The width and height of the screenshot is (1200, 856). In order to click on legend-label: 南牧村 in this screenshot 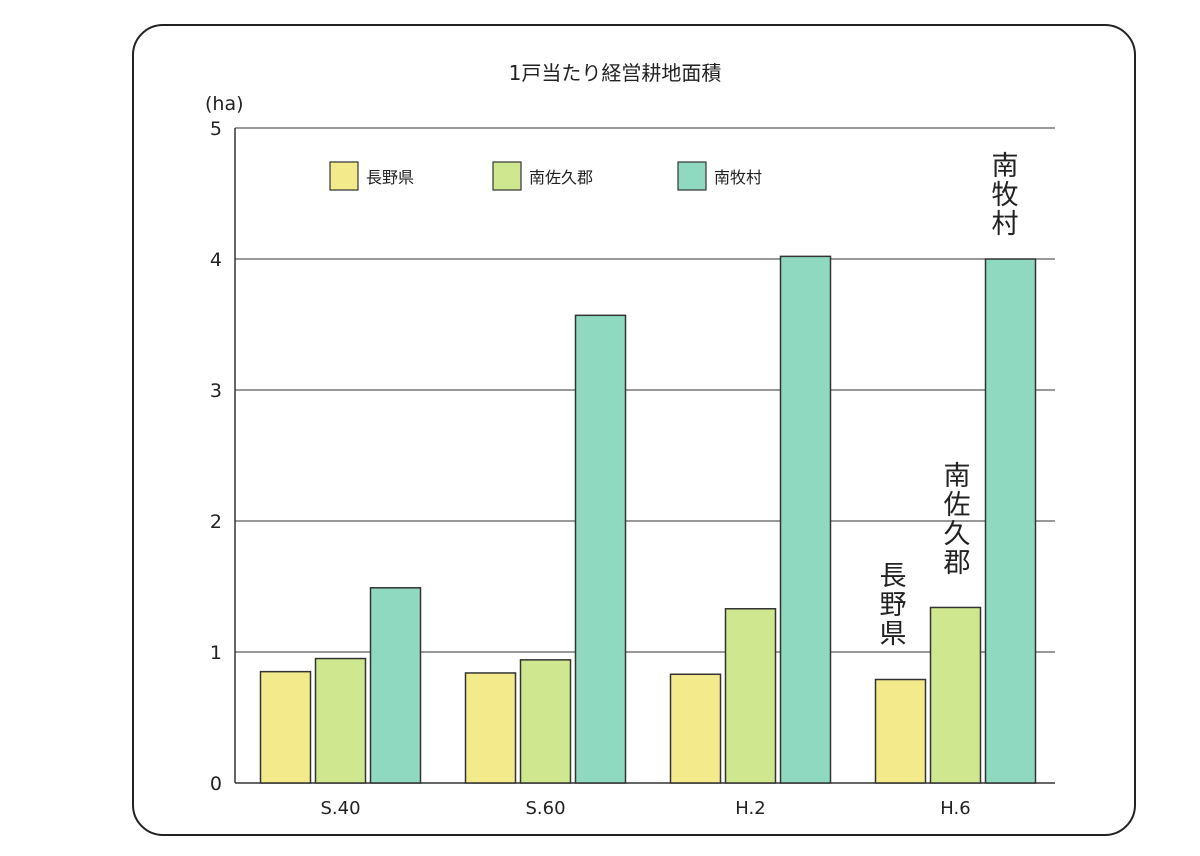, I will do `click(738, 177)`.